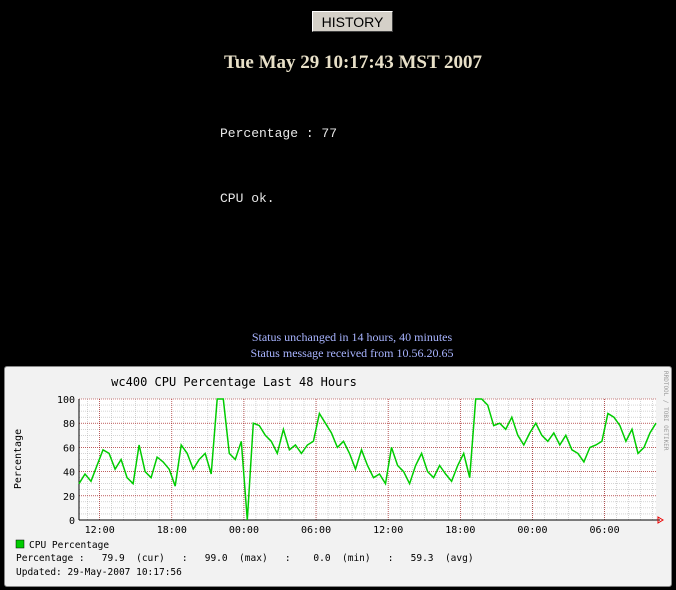 The image size is (676, 590). I want to click on y-tick-label: 100, so click(66, 400).